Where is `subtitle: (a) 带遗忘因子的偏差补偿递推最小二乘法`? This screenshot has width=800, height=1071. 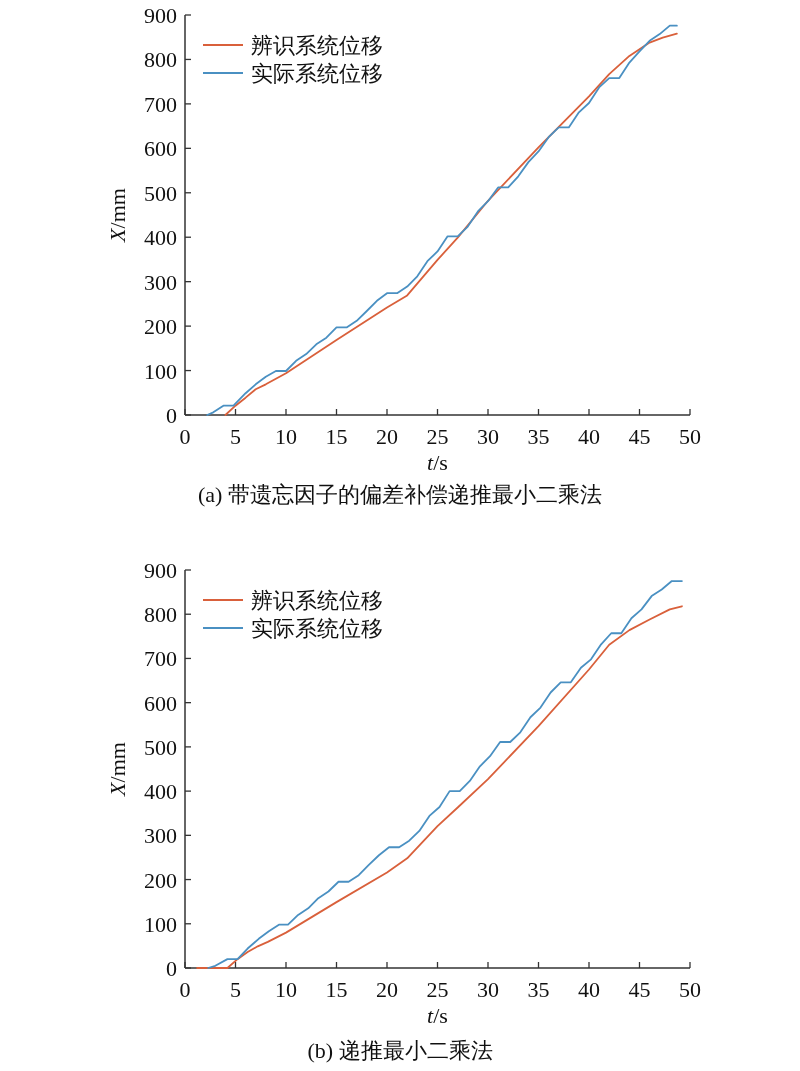
subtitle: (a) 带遗忘因子的偏差补偿递推最小二乘法 is located at coordinates (400, 494).